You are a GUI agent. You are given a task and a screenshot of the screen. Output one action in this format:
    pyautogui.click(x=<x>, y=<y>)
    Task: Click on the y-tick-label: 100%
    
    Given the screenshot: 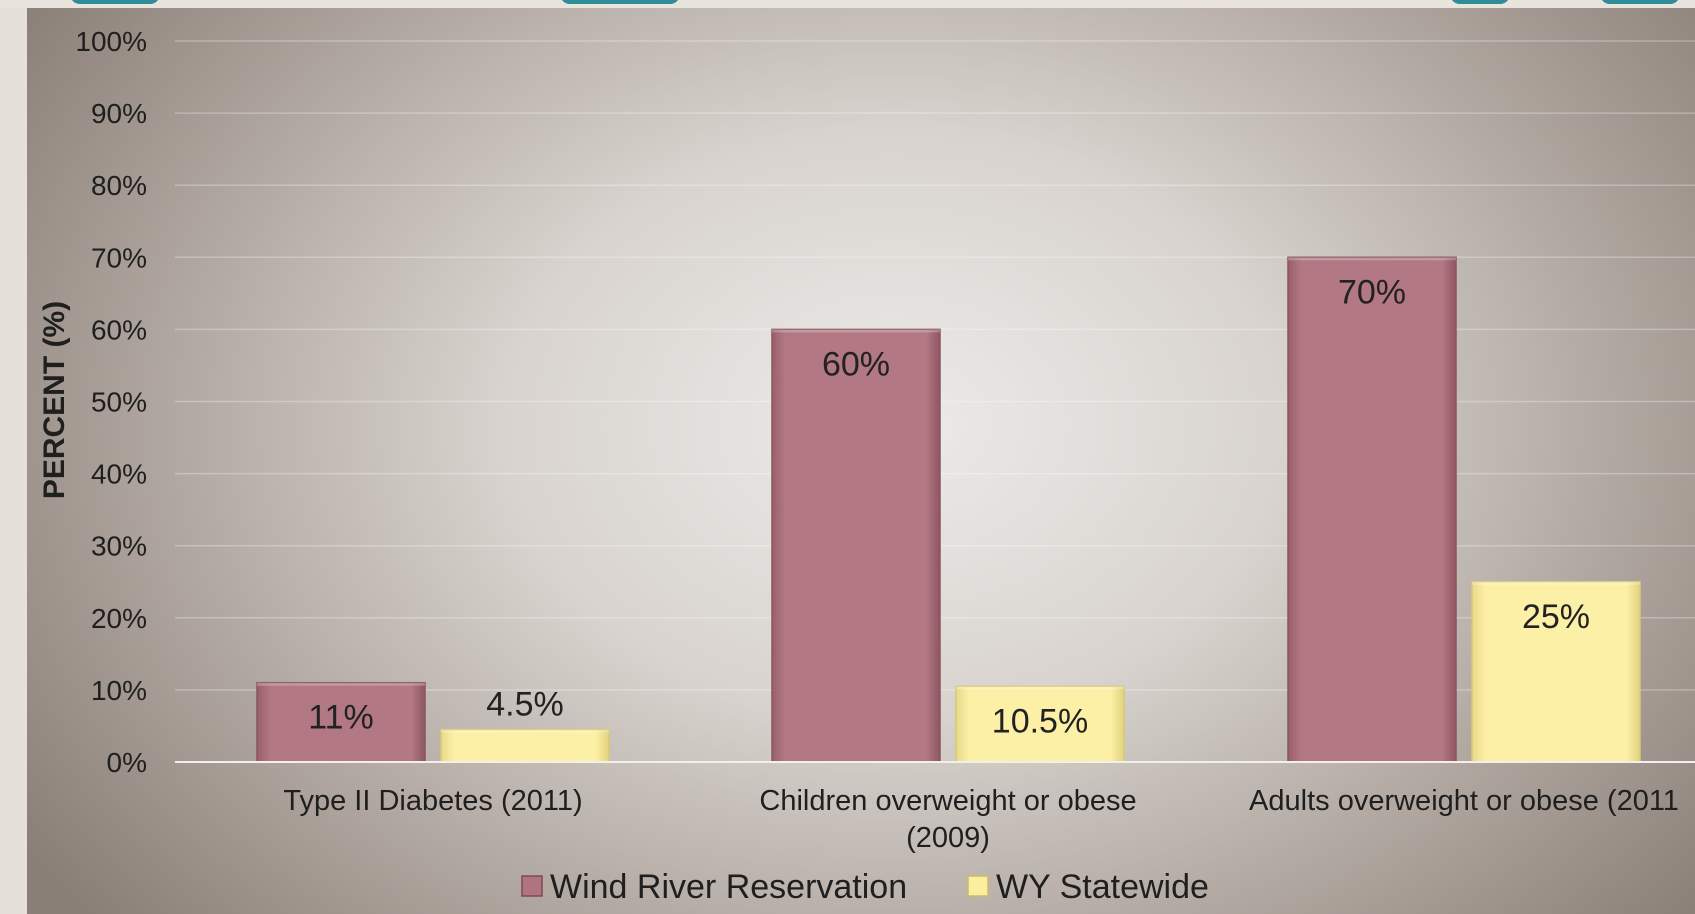 What is the action you would take?
    pyautogui.click(x=111, y=41)
    